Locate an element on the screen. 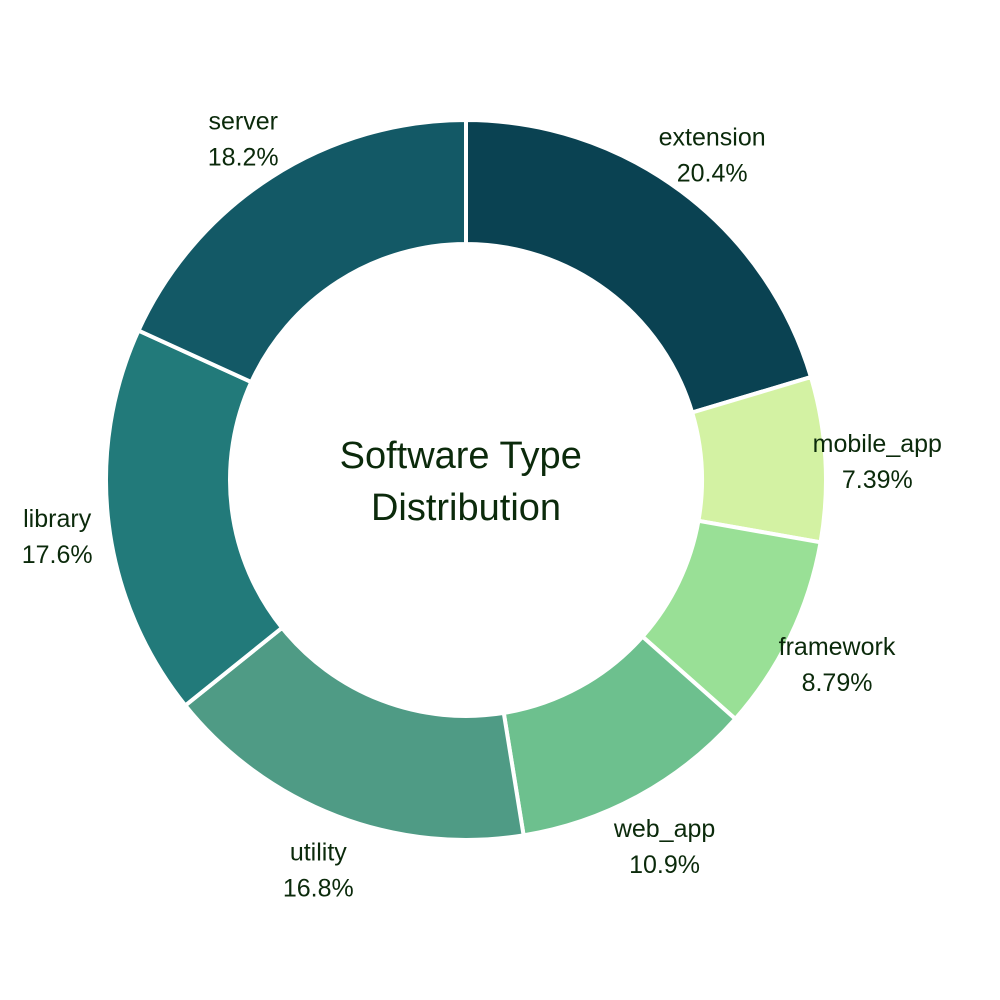  slice-percent: 10.9% is located at coordinates (664, 865).